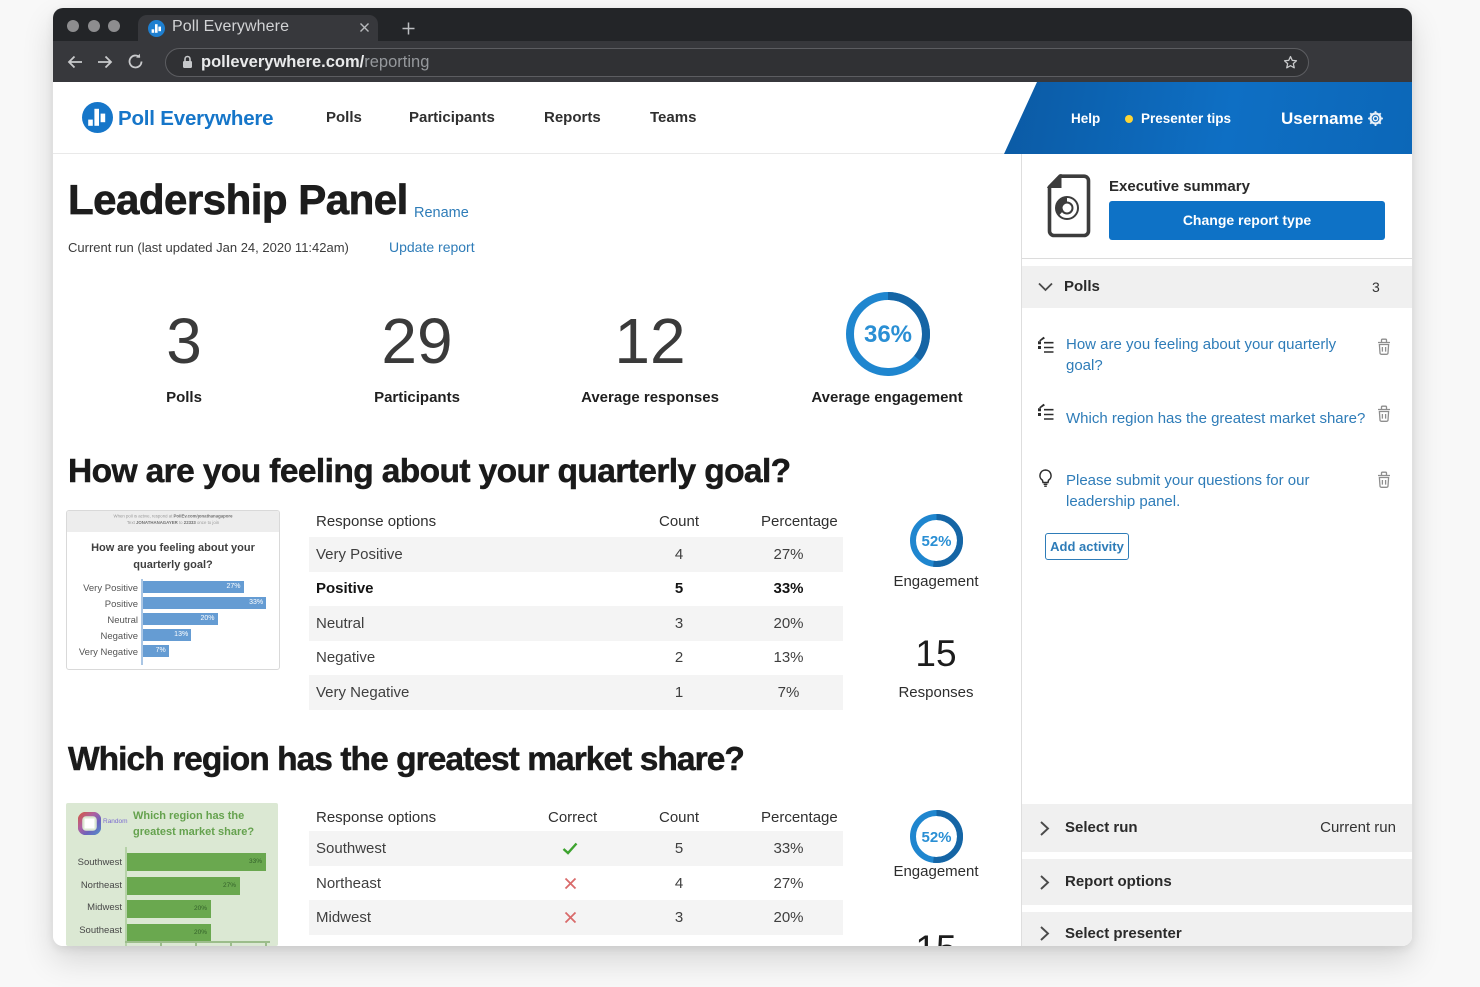 This screenshot has height=987, width=1480. Describe the element at coordinates (888, 334) in the screenshot. I see `svg-text: 36%` at that location.